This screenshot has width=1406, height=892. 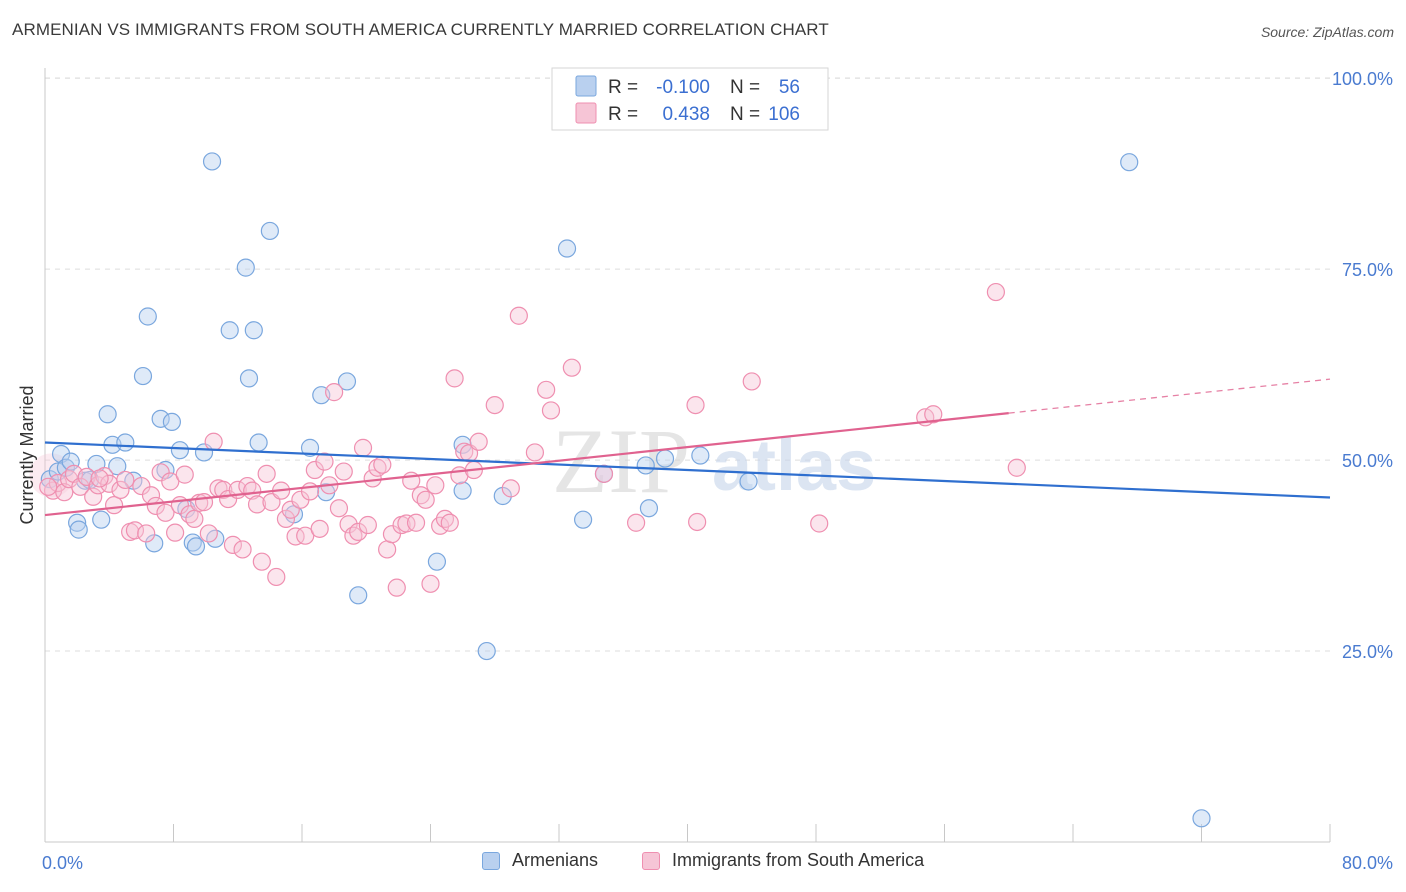 What do you see at coordinates (586, 86) in the screenshot?
I see `legend-top-swatch-blue` at bounding box center [586, 86].